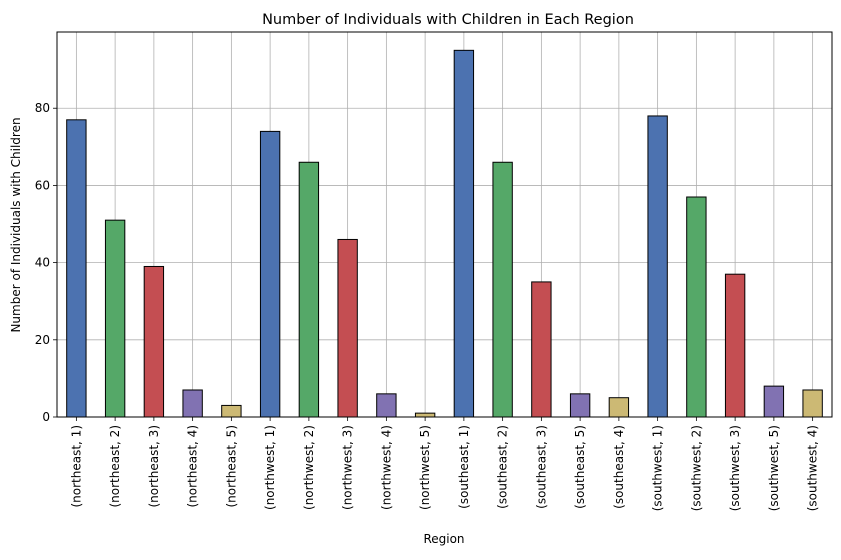  Describe the element at coordinates (425, 467) in the screenshot. I see `x-tick-label: (northwest, 5)` at that location.